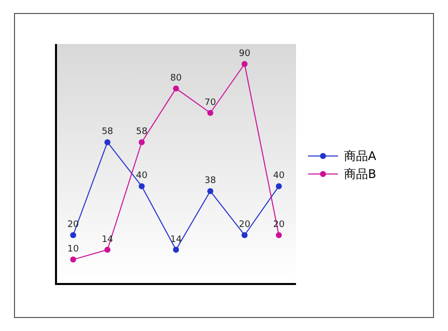 The image size is (448, 331). What do you see at coordinates (210, 103) in the screenshot?
I see `data-label: 70` at bounding box center [210, 103].